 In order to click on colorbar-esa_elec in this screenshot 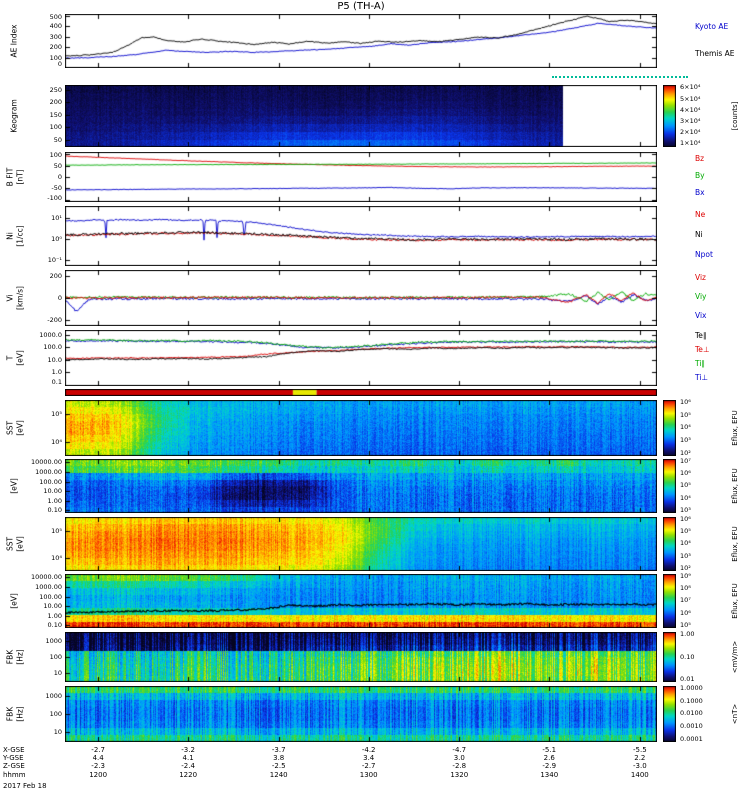, I will do `click(669, 601)`.